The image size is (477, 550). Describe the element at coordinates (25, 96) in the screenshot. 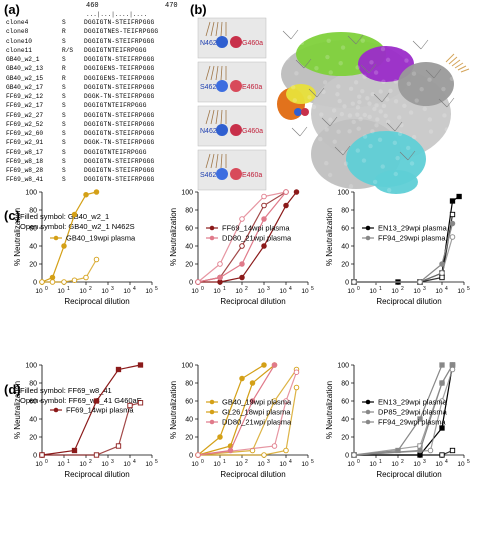

I see `alignment-row-name: FF69_w2_12` at that location.